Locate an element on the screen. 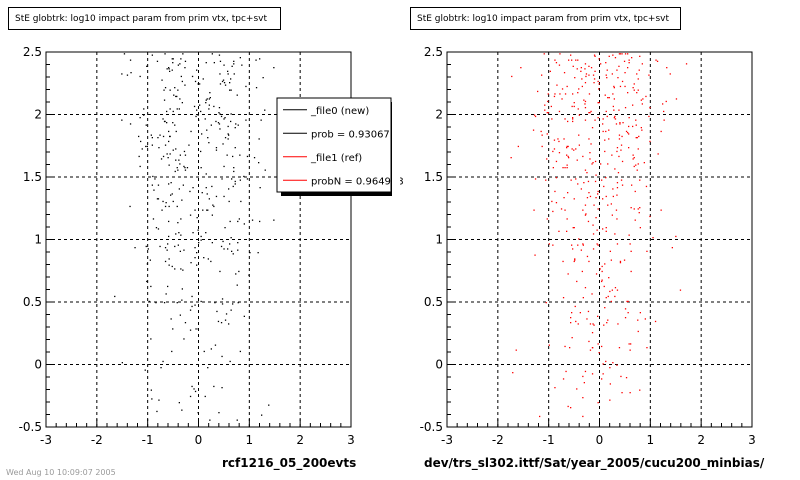 Image resolution: width=800 pixels, height=480 pixels. left-x-tick-label: 0 is located at coordinates (199, 440).